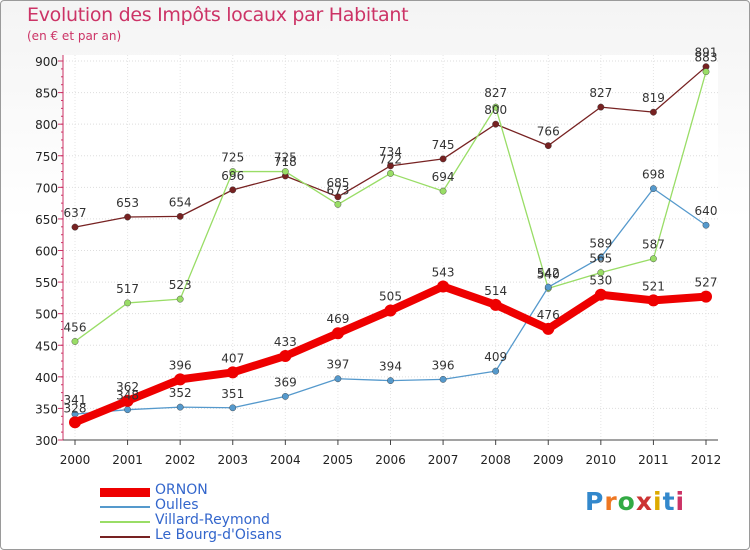  What do you see at coordinates (285, 460) in the screenshot?
I see `x-tick-label: 2004` at bounding box center [285, 460].